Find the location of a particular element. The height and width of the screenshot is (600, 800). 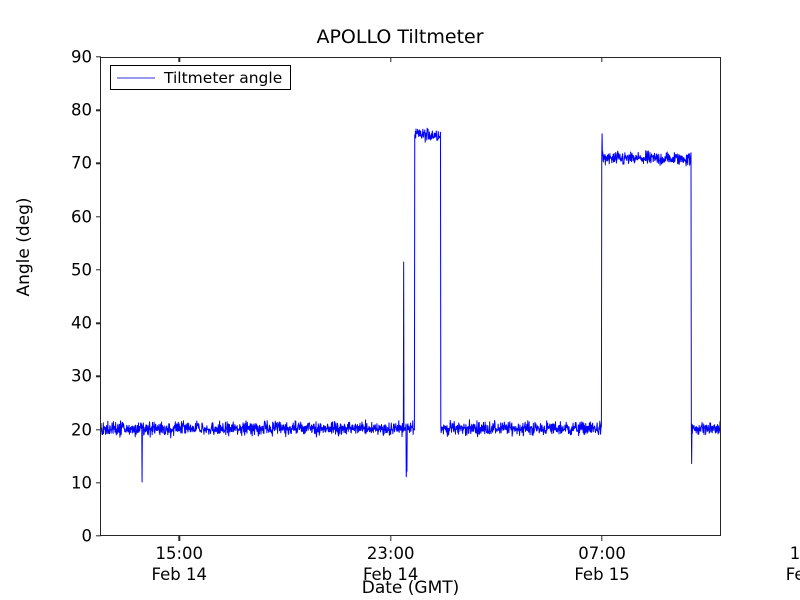

legend-line-swatch-icon is located at coordinates (136, 77).